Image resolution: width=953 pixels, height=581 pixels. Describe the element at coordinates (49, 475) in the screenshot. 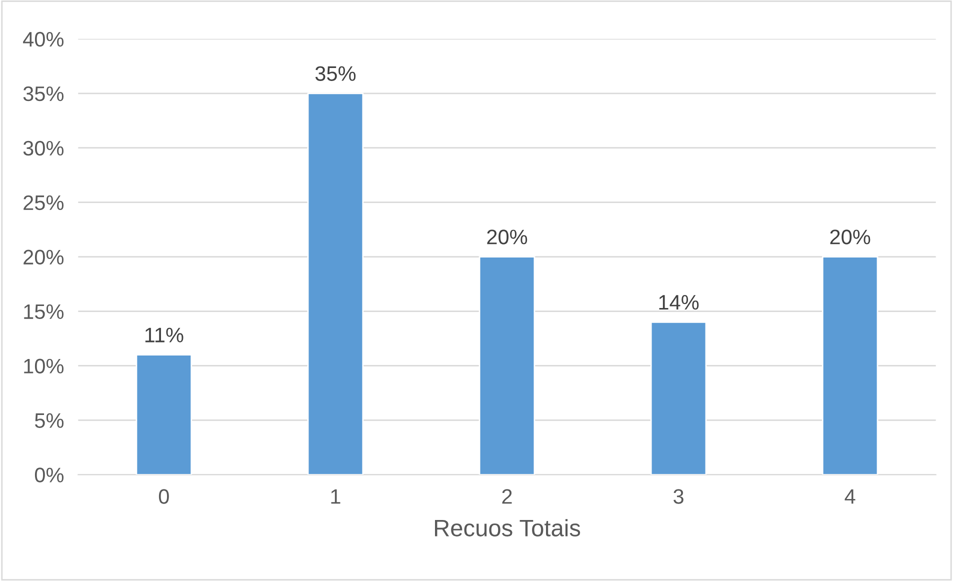

I see `y-tick-label: 0%` at that location.